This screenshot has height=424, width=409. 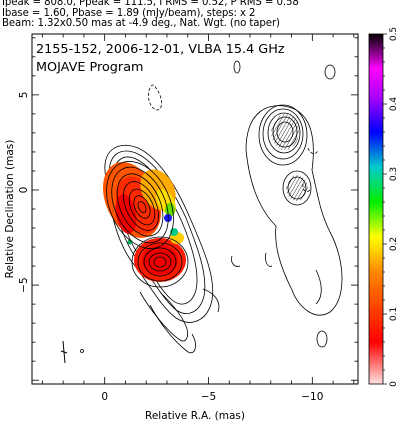 I want to click on beam-marker, so click(x=64, y=352).